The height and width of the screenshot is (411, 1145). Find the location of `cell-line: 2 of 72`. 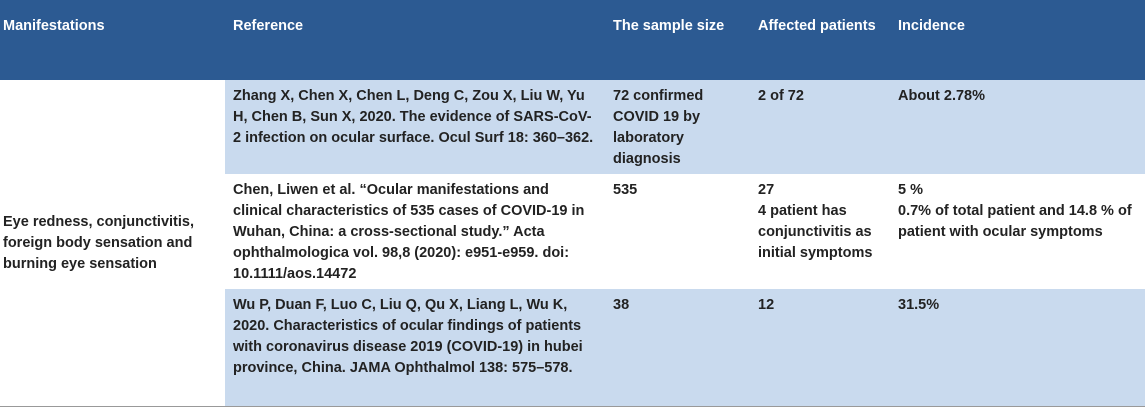

cell-line: 2 of 72 is located at coordinates (781, 96).